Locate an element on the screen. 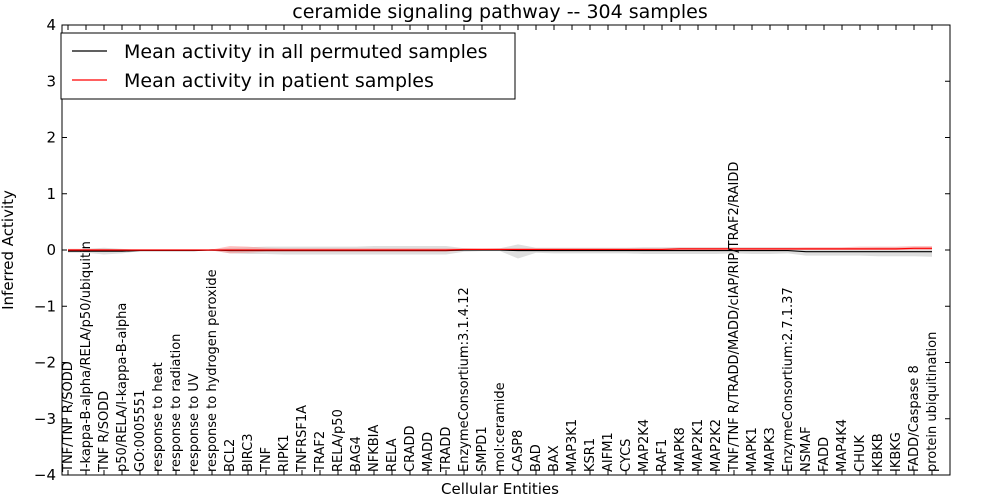 This screenshot has width=1000, height=500. x-tick-label: IKBKB is located at coordinates (878, 452).